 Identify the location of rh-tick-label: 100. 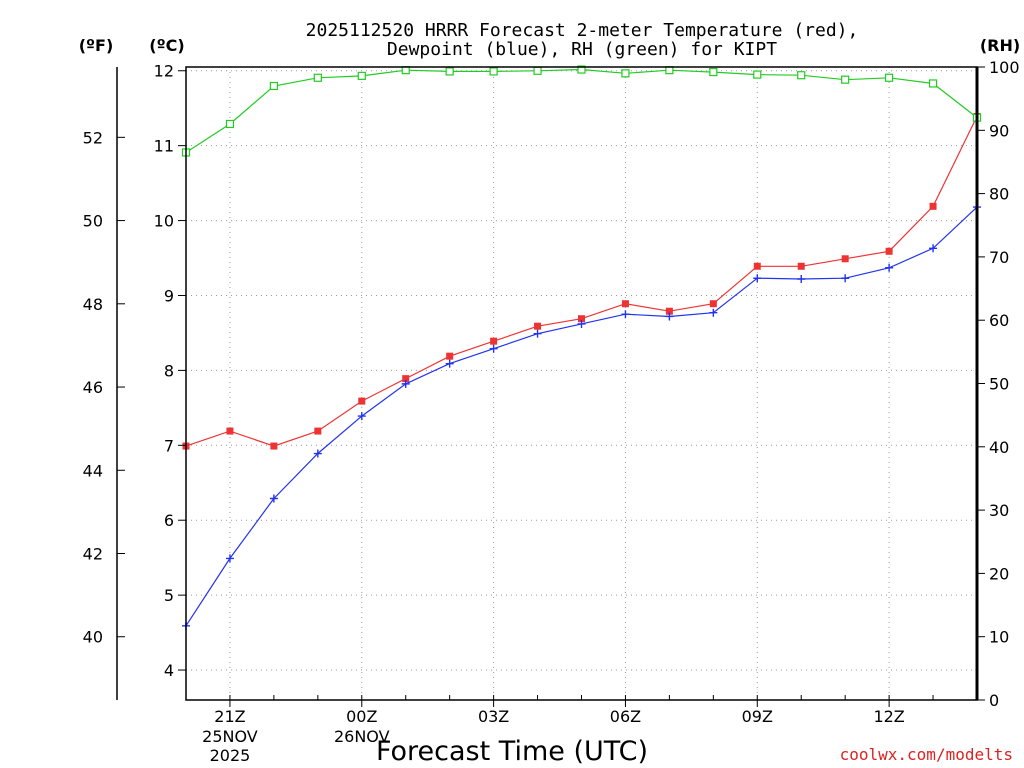
(1004, 67).